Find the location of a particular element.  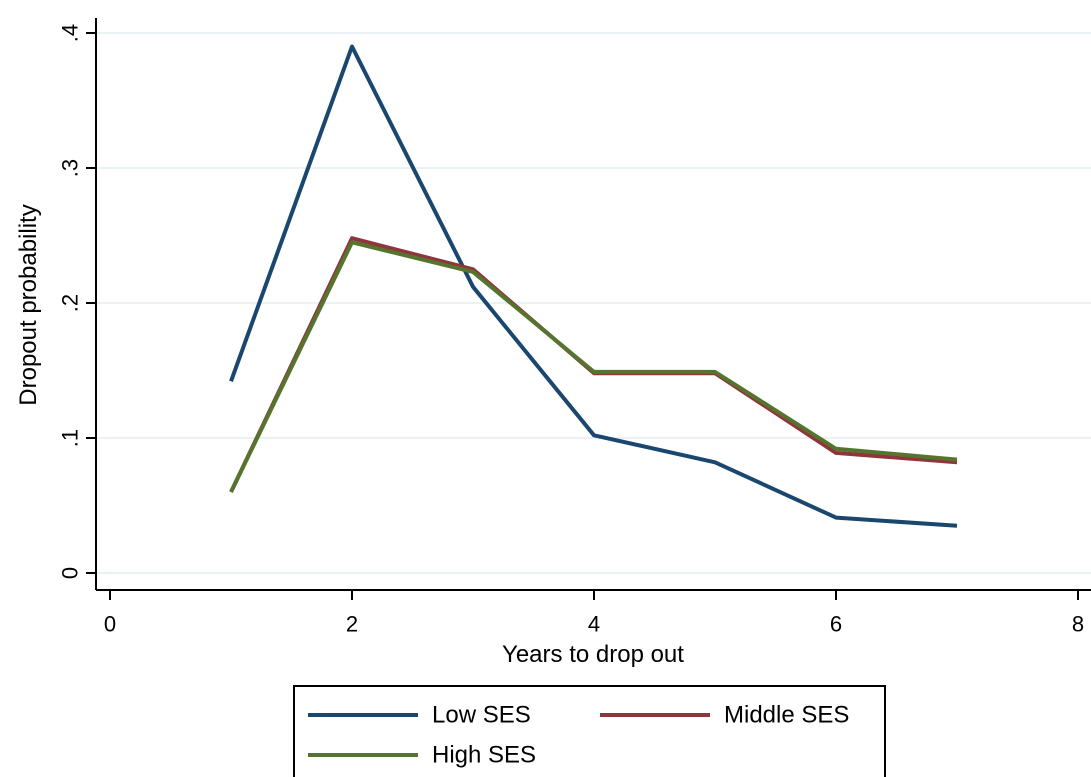

x-tick-label: 6 is located at coordinates (836, 624).